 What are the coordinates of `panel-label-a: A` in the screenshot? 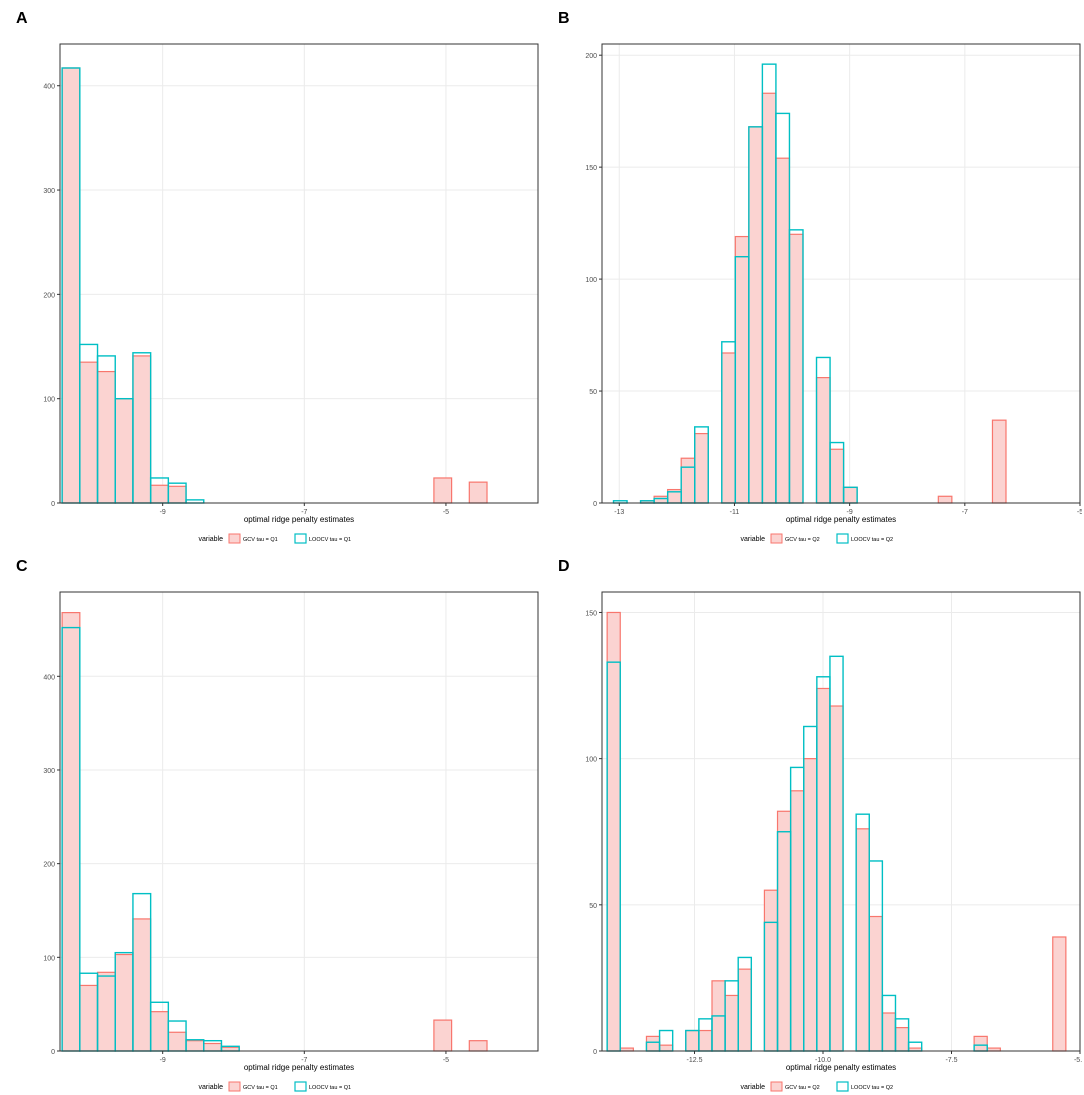 It's located at (22, 18).